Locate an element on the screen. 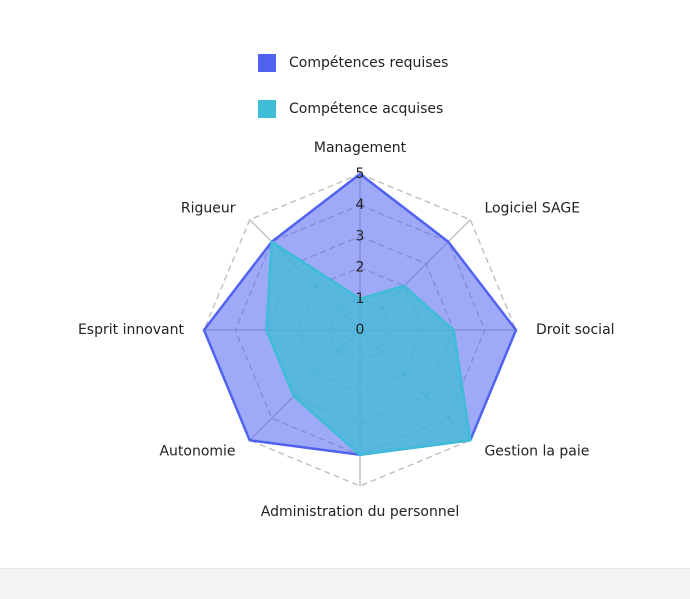  r-tick-label: 1 is located at coordinates (360, 299).